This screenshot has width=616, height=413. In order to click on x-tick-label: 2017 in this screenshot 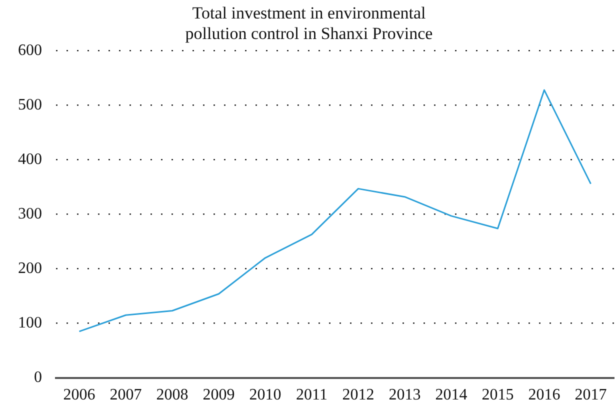, I will do `click(590, 395)`.